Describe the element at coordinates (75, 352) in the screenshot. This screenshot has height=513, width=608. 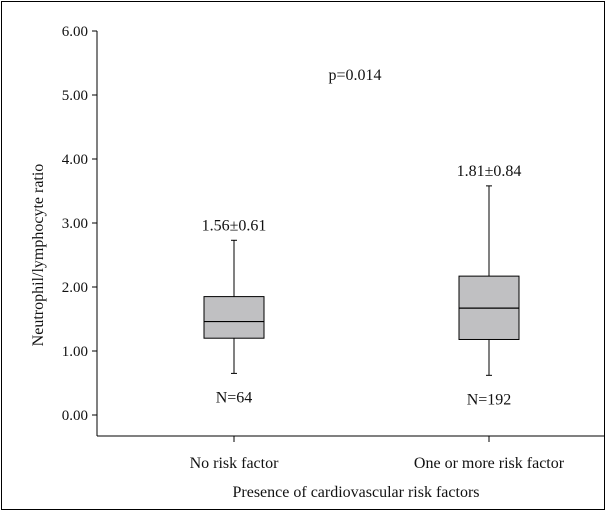
I see `y-tick-label: 1.00` at that location.